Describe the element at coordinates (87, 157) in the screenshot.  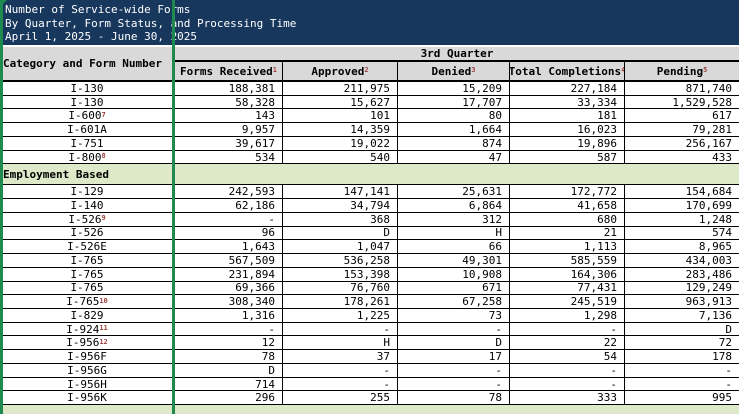
I see `form-number-cell: I-800 8` at that location.